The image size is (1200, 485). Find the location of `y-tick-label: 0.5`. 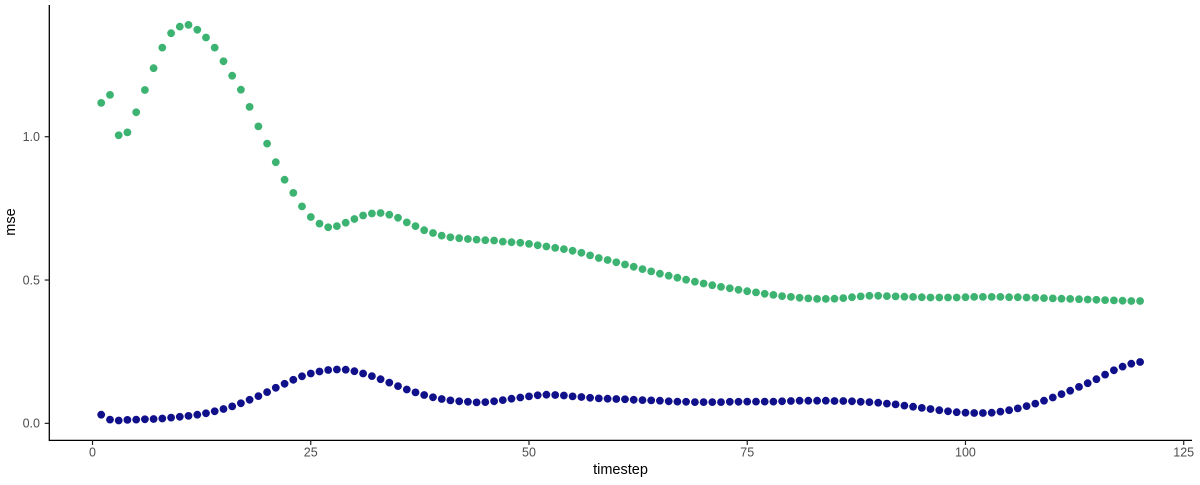

y-tick-label: 0.5 is located at coordinates (31, 280).